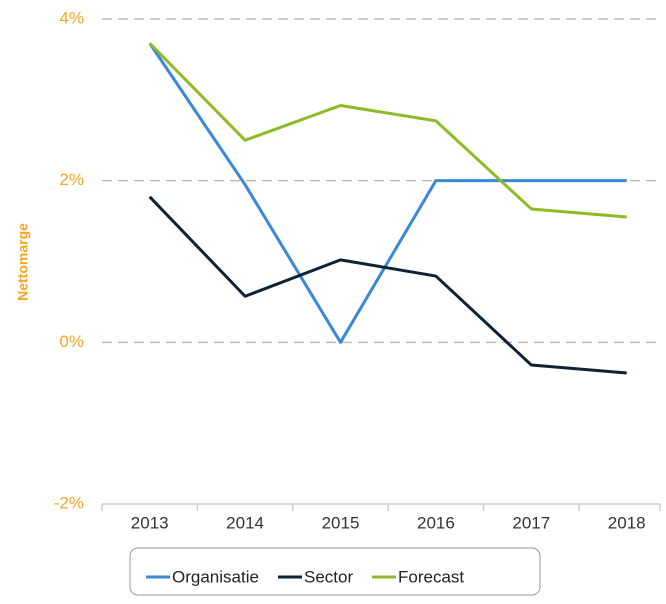 The height and width of the screenshot is (604, 666). I want to click on x-tick-label: 2017, so click(531, 522).